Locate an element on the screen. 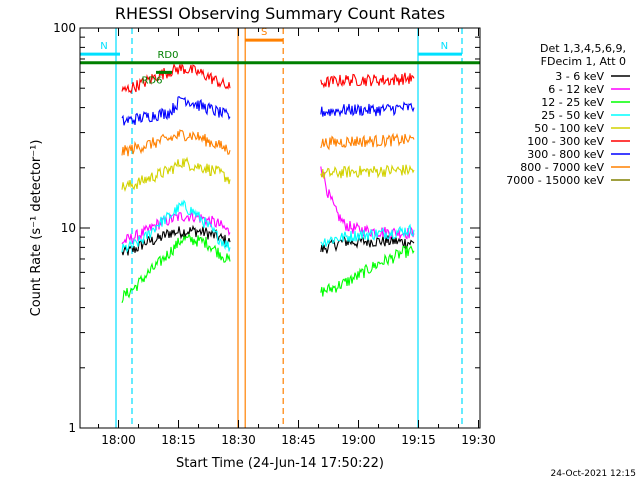 This screenshot has height=480, width=640. y-tick-label: 100 is located at coordinates (64, 28).